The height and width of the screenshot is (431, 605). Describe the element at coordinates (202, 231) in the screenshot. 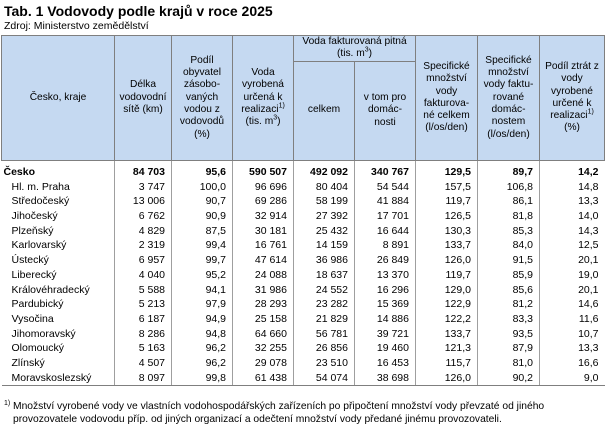

I see `cell-share: 87,5` at that location.